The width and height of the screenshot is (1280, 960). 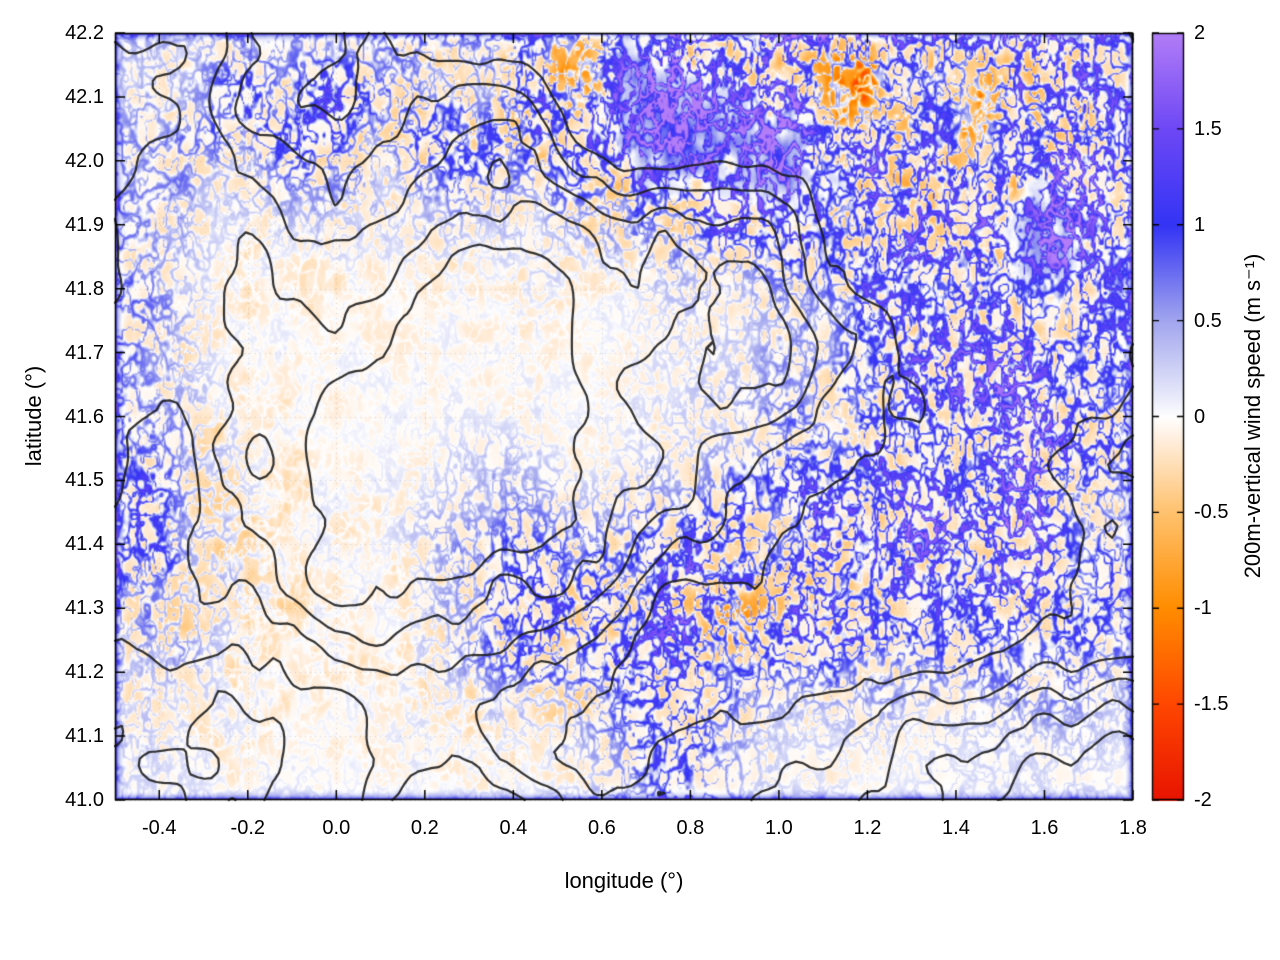 I want to click on x-tick-label: -0.2, so click(x=248, y=828).